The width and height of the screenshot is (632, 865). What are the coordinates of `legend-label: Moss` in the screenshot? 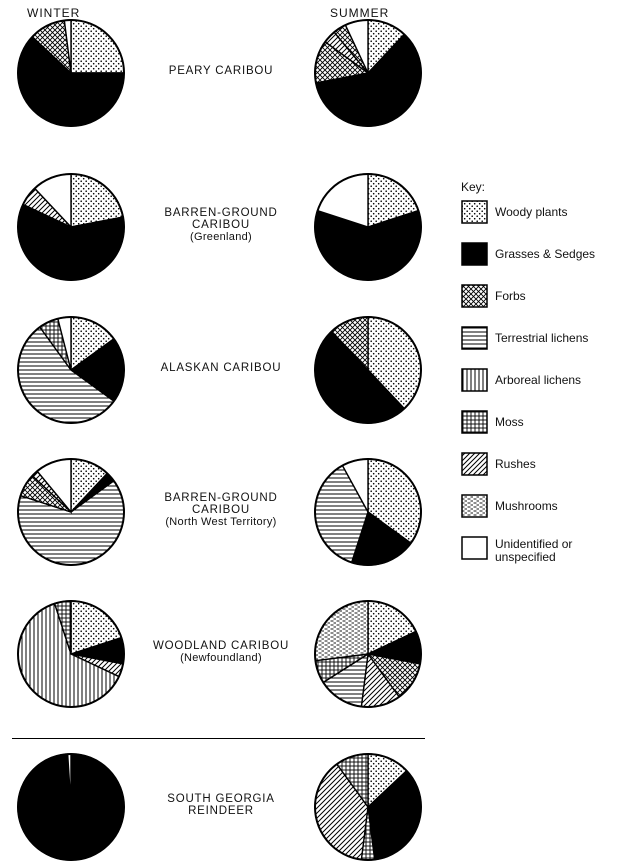 It's located at (509, 422).